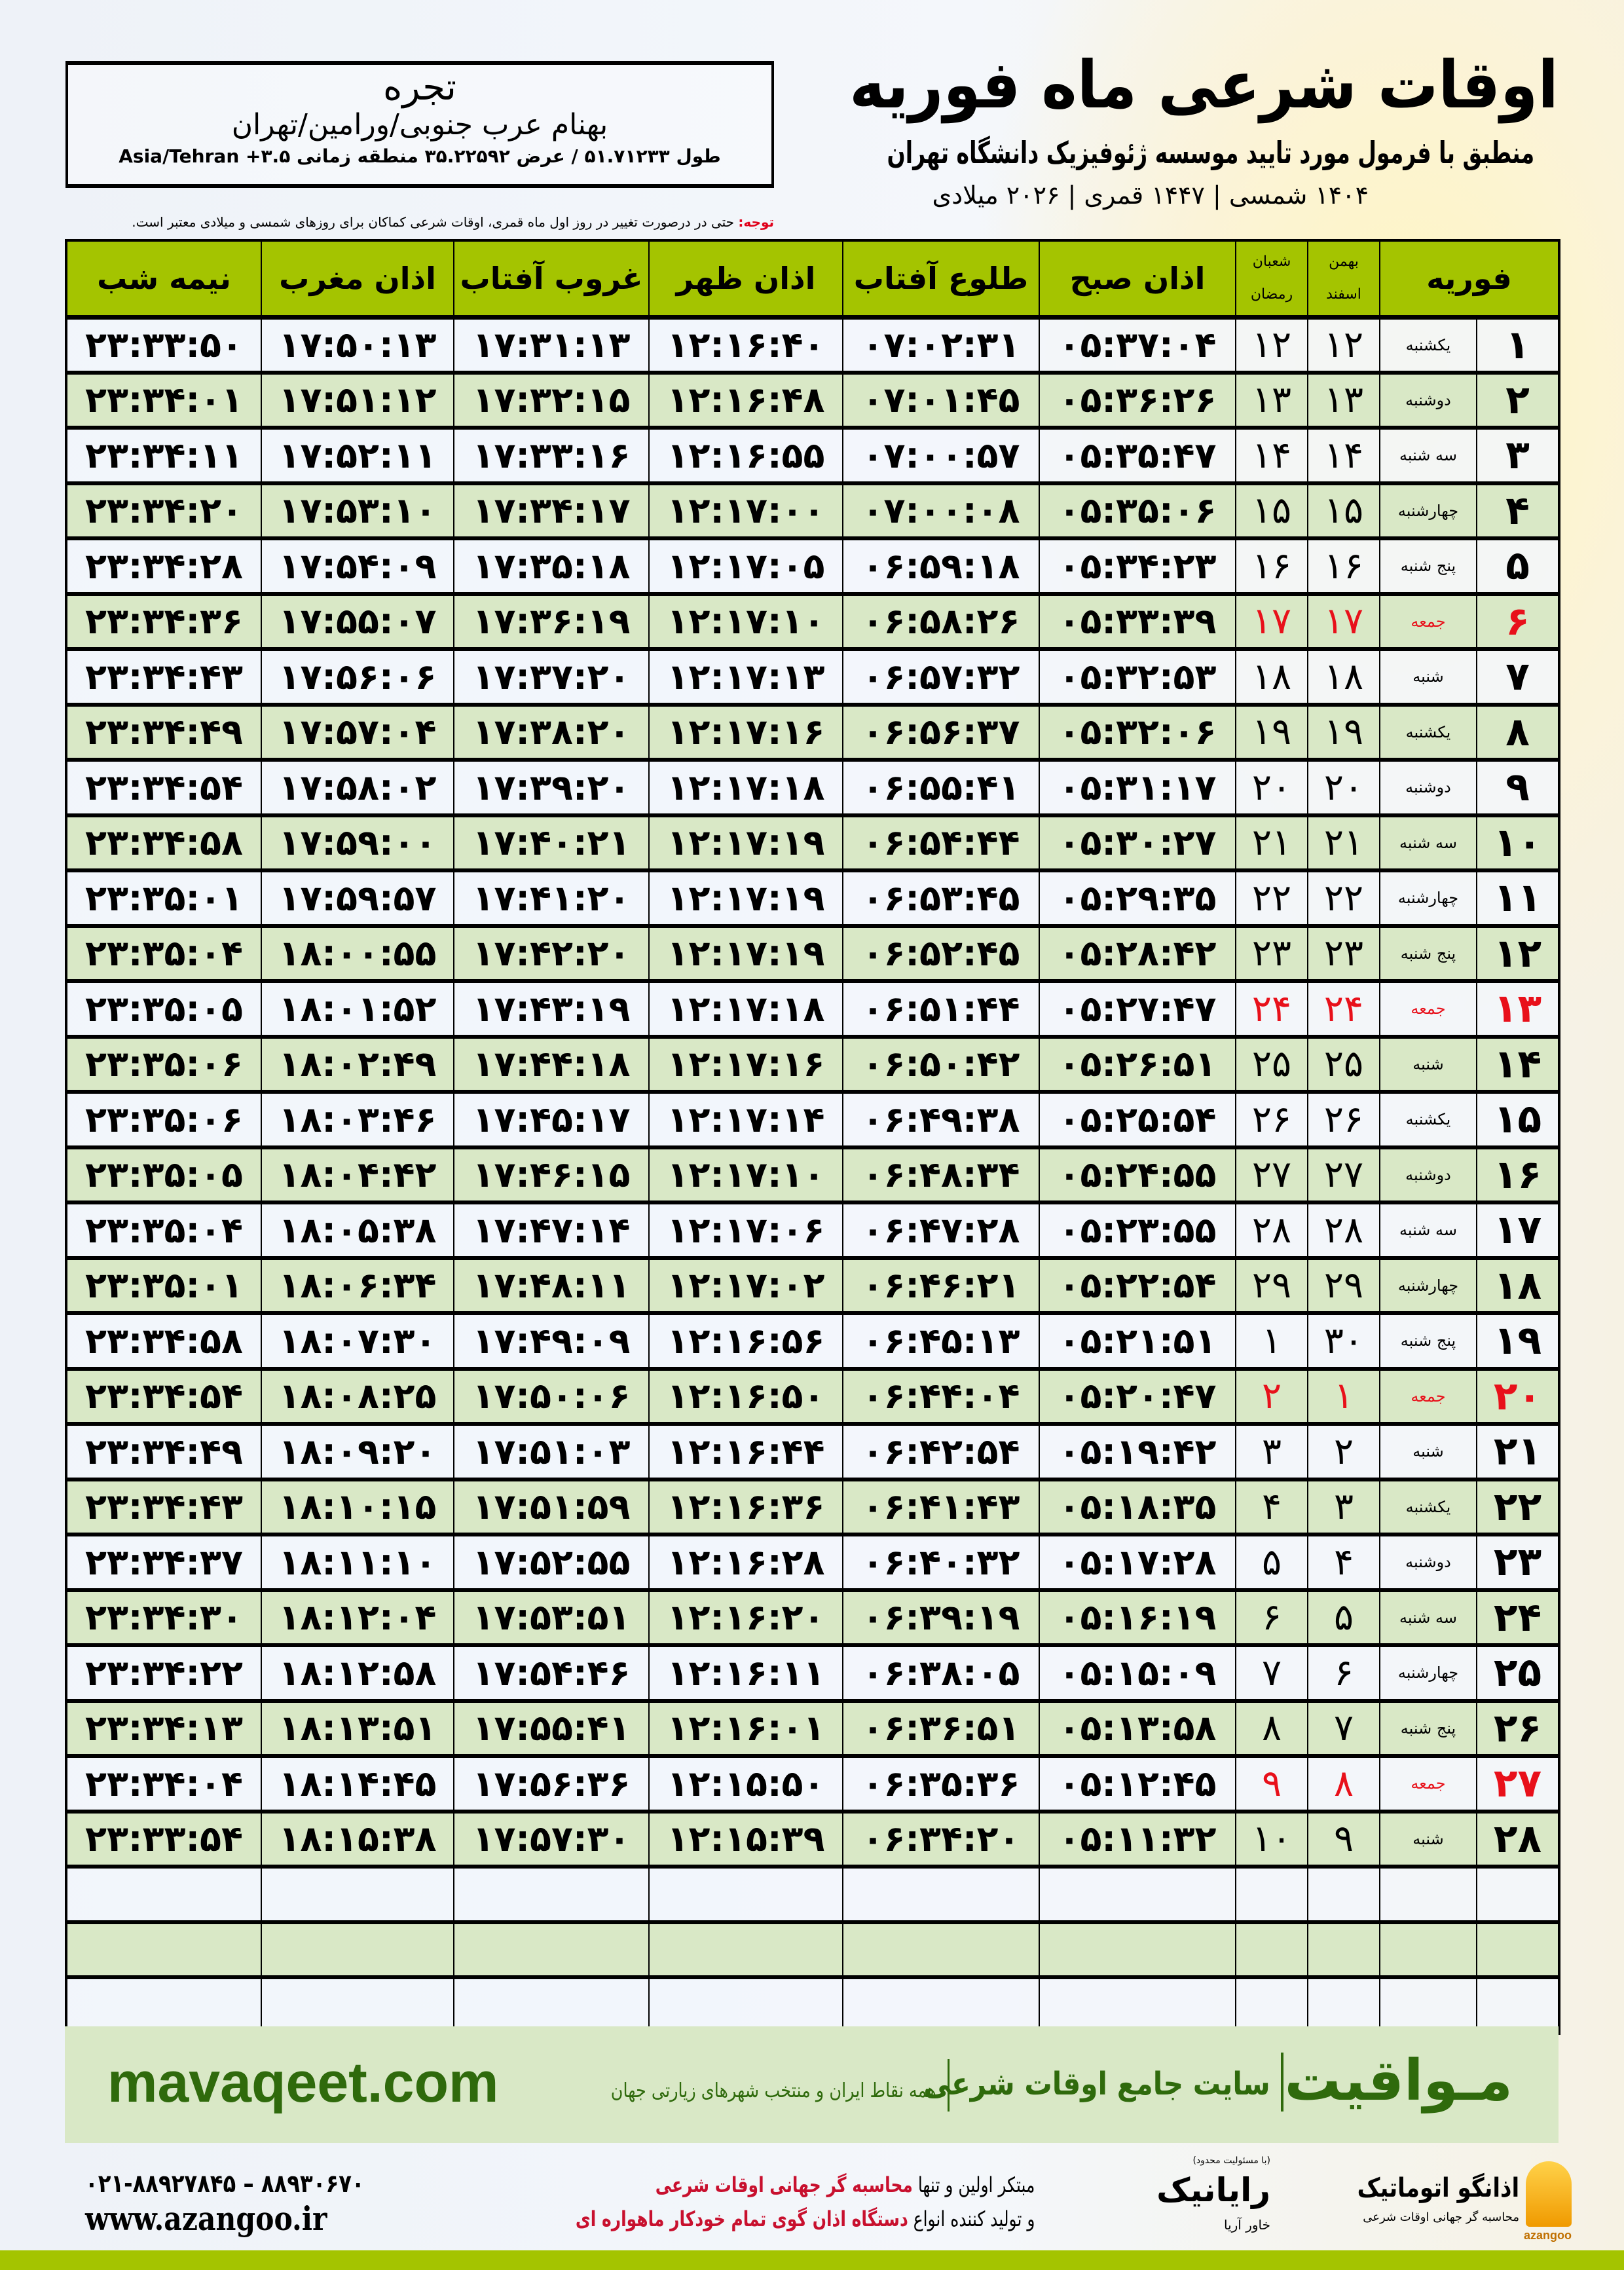  I want to click on azangoo-name: اذانگو اتوماتیک, so click(1438, 2188).